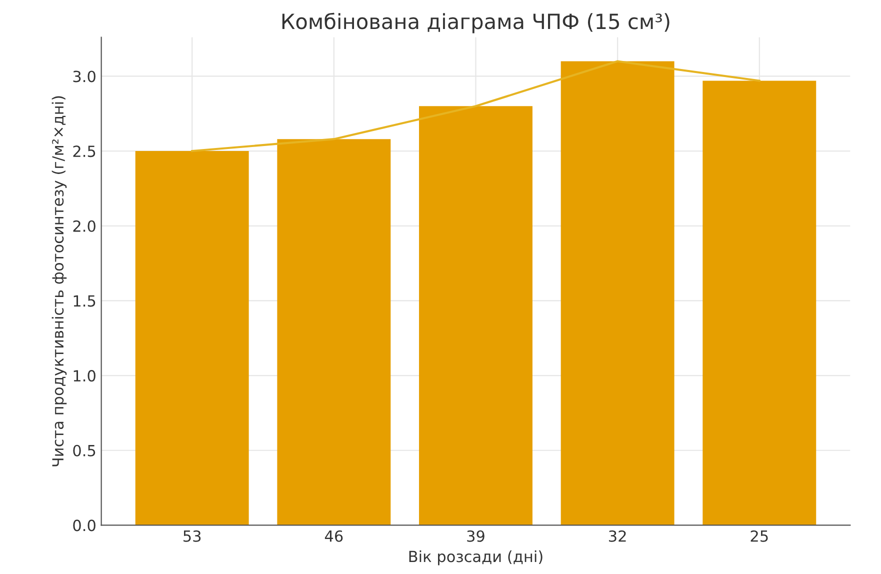 The width and height of the screenshot is (881, 574). I want to click on x-axis-title: Вік розсади (дні), so click(475, 558).